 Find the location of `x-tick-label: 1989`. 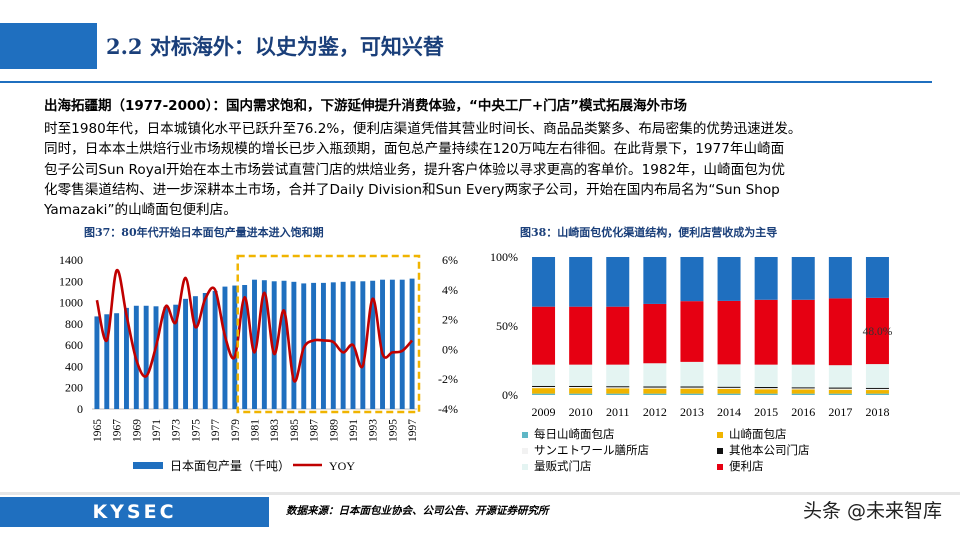

x-tick-label: 1989 is located at coordinates (334, 430).